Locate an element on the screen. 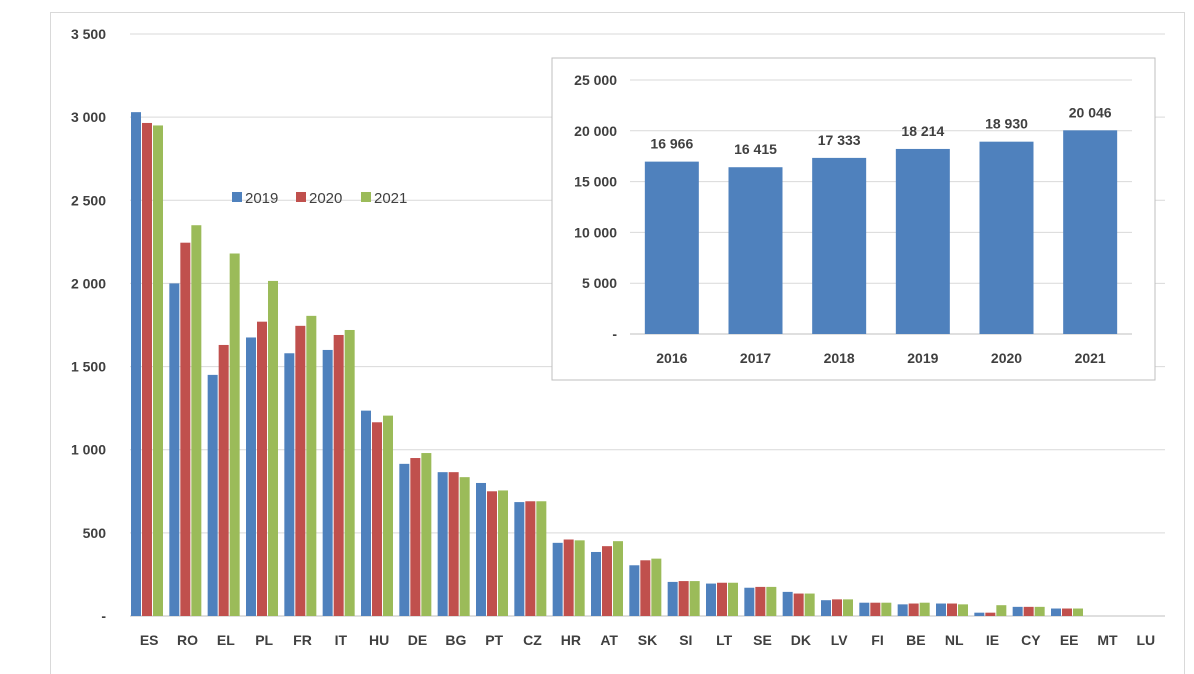  x-tick-label: SI is located at coordinates (685, 640).